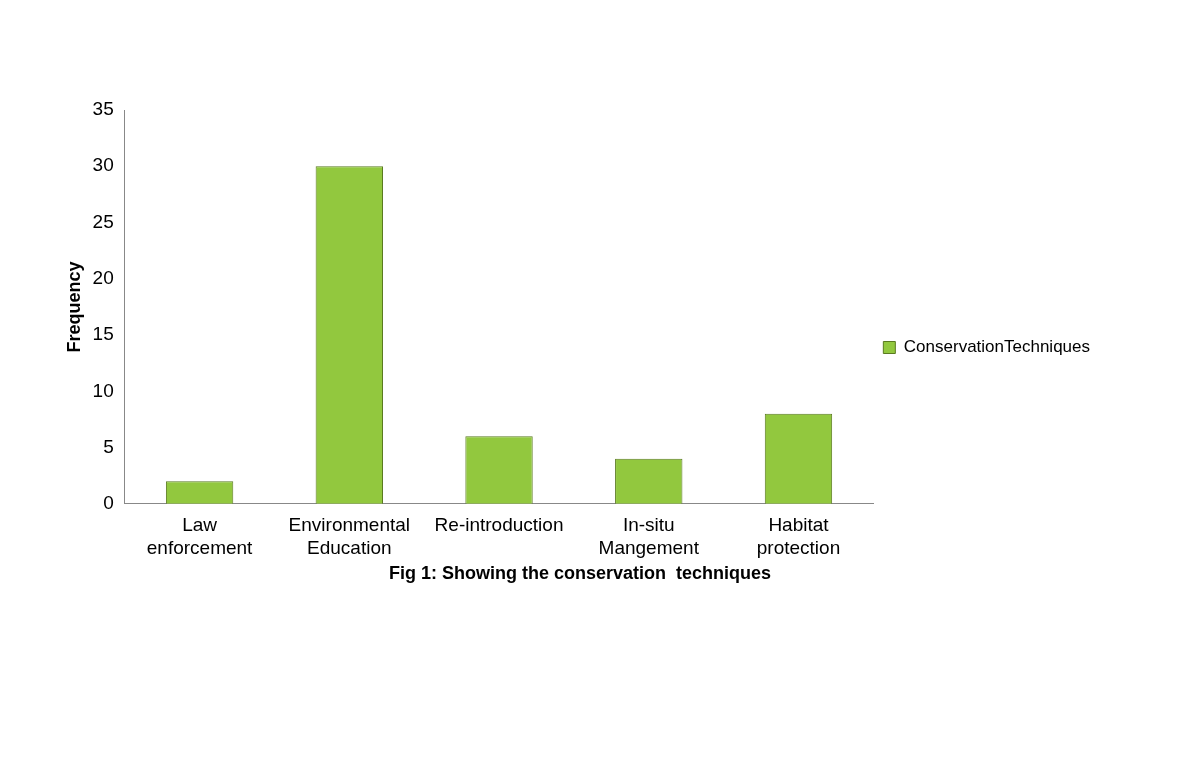 The height and width of the screenshot is (775, 1180). What do you see at coordinates (103, 334) in the screenshot?
I see `y-tick-label: 15` at bounding box center [103, 334].